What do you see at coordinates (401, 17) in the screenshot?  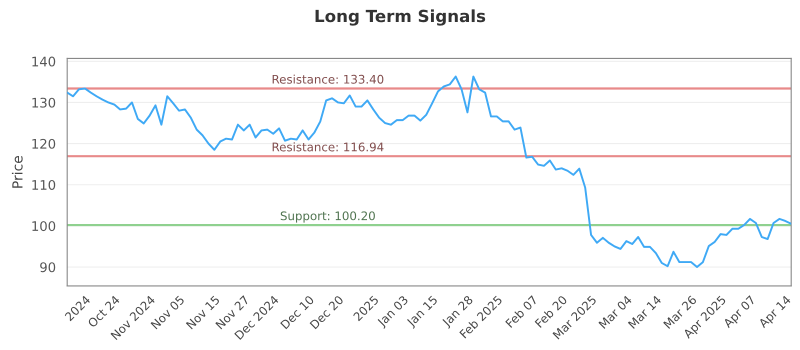 I see `chart-title: Long Term Signals` at bounding box center [401, 17].